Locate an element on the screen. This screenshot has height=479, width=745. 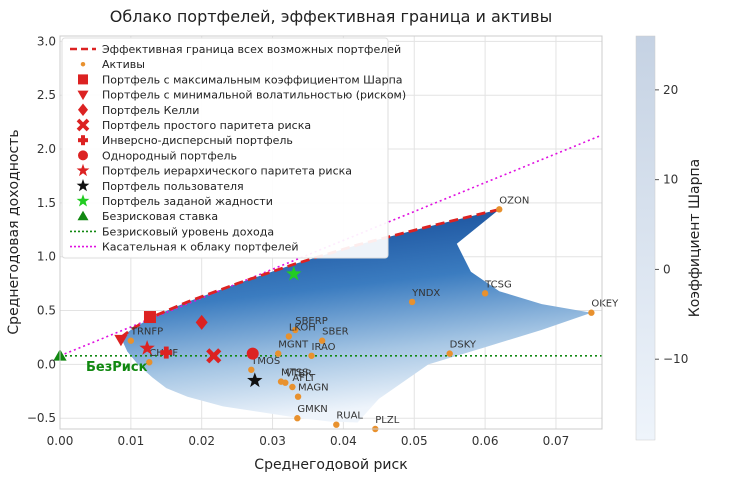
asset-label: TRNFP is located at coordinates (146, 332).